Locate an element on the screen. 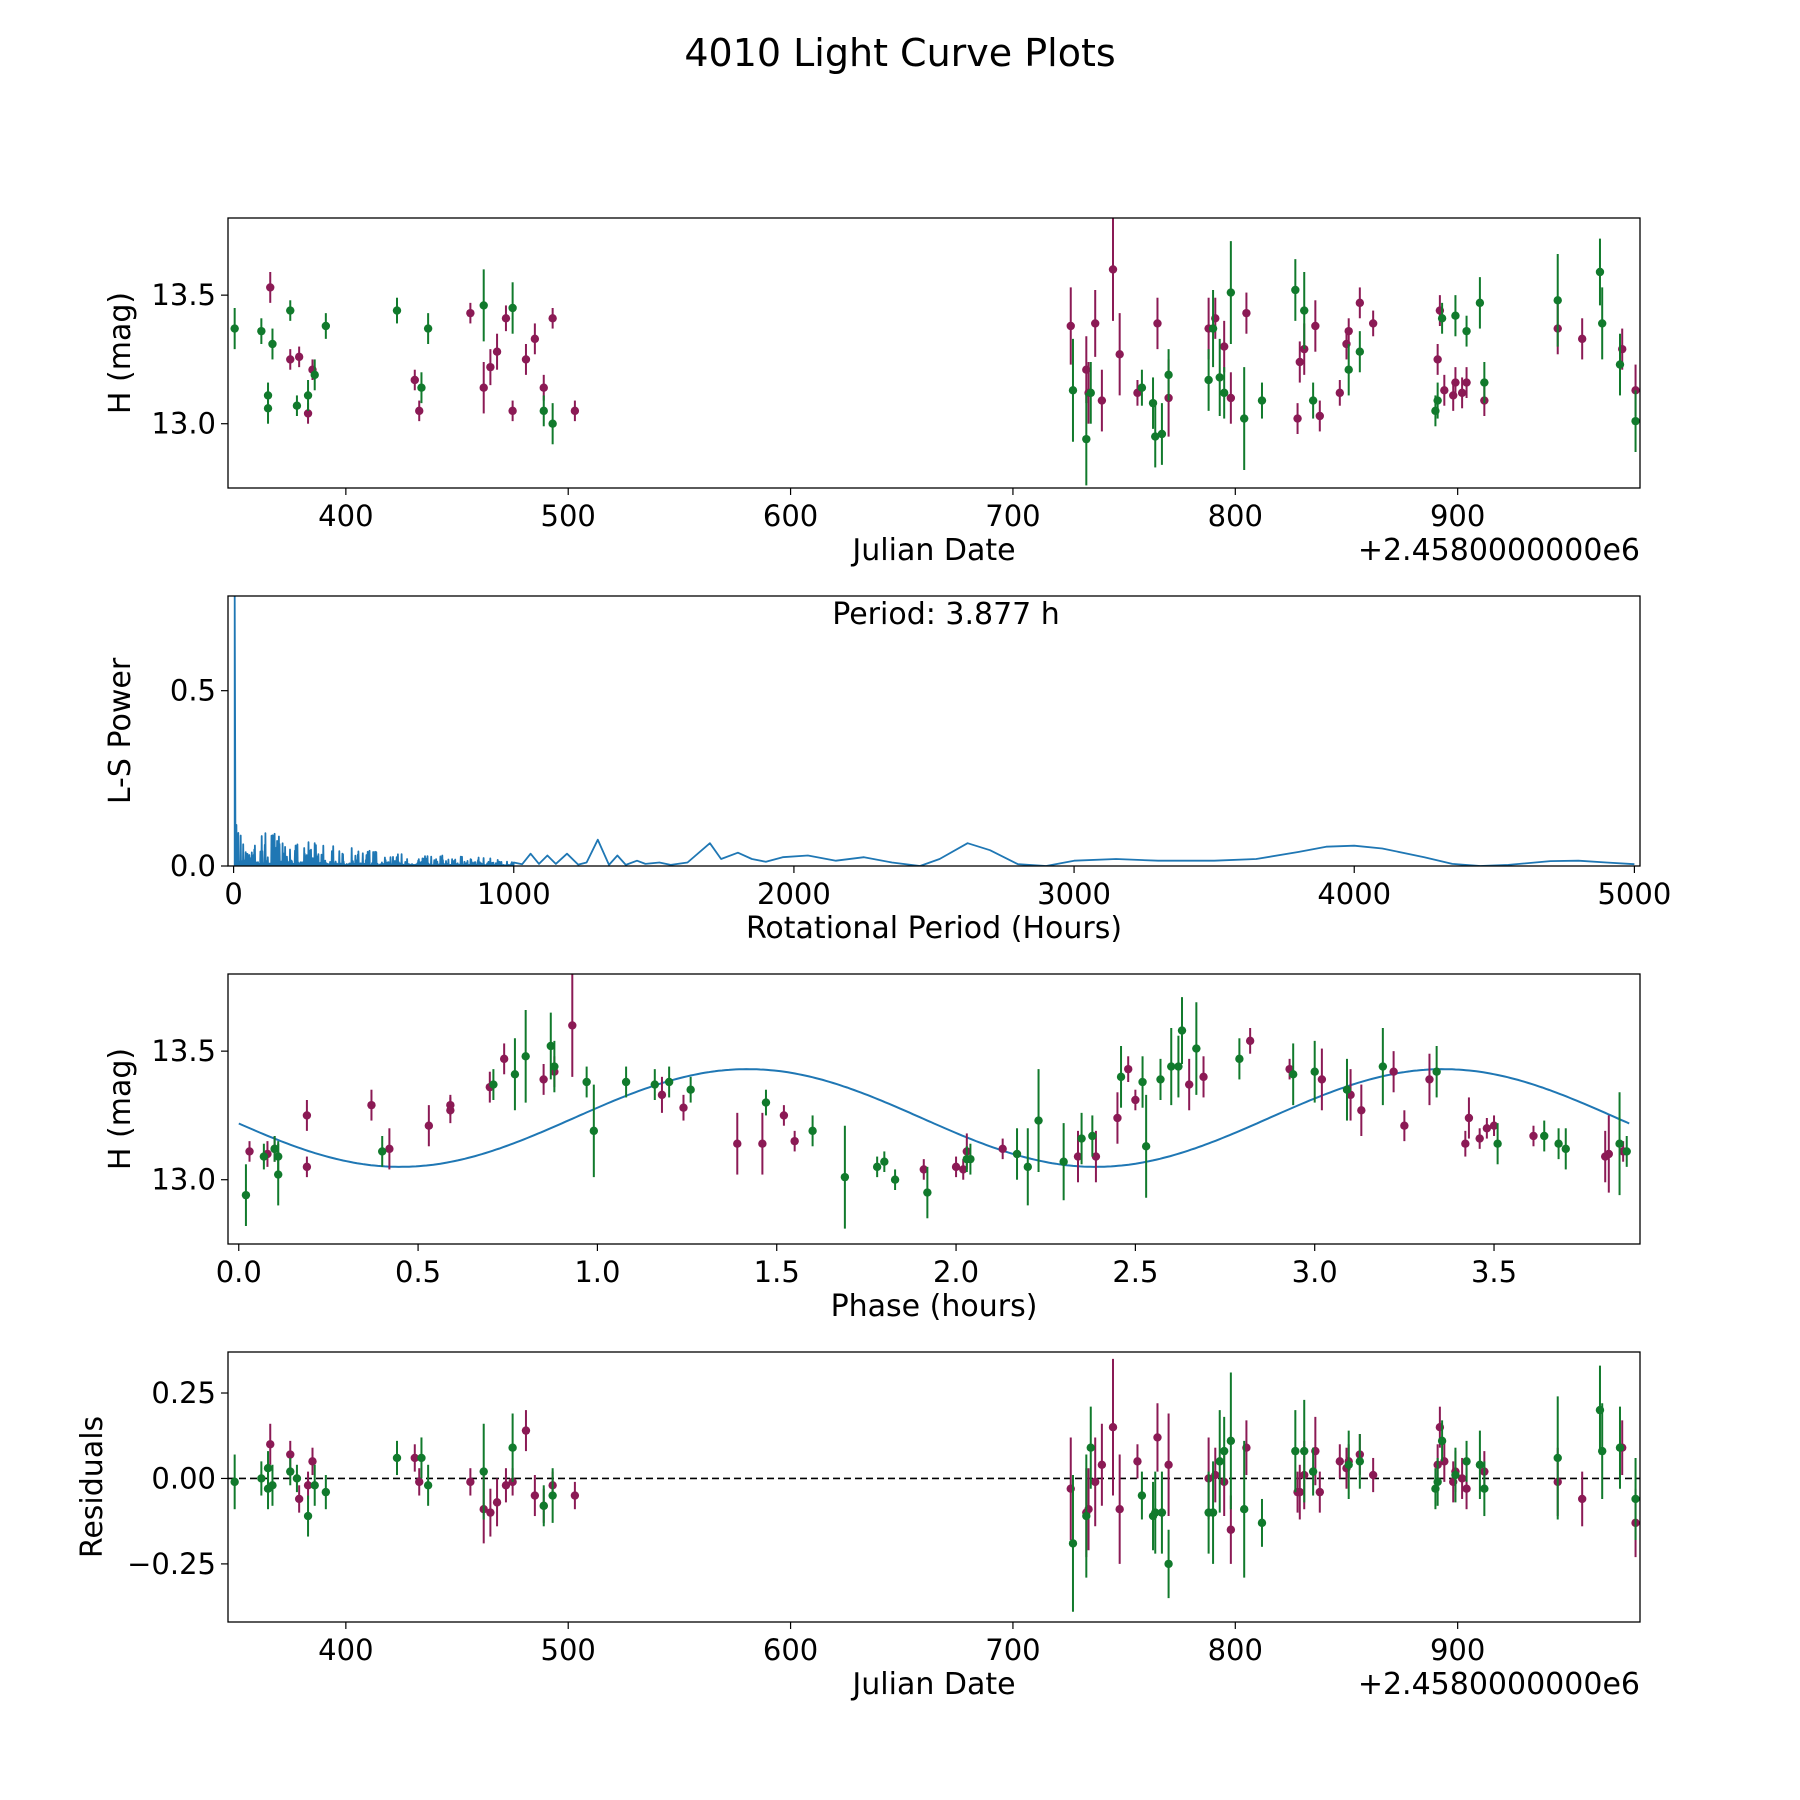 This screenshot has width=1800, height=1800. periodogram-xlabel: Rotational Period (Hours) is located at coordinates (934, 928).